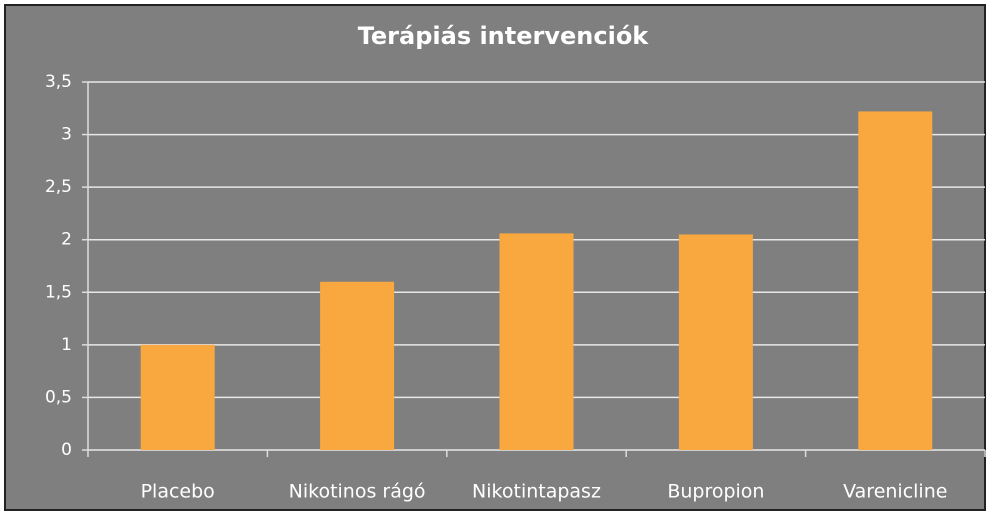 The image size is (990, 515). I want to click on chart-title: Terápiás intervenciók, so click(504, 36).